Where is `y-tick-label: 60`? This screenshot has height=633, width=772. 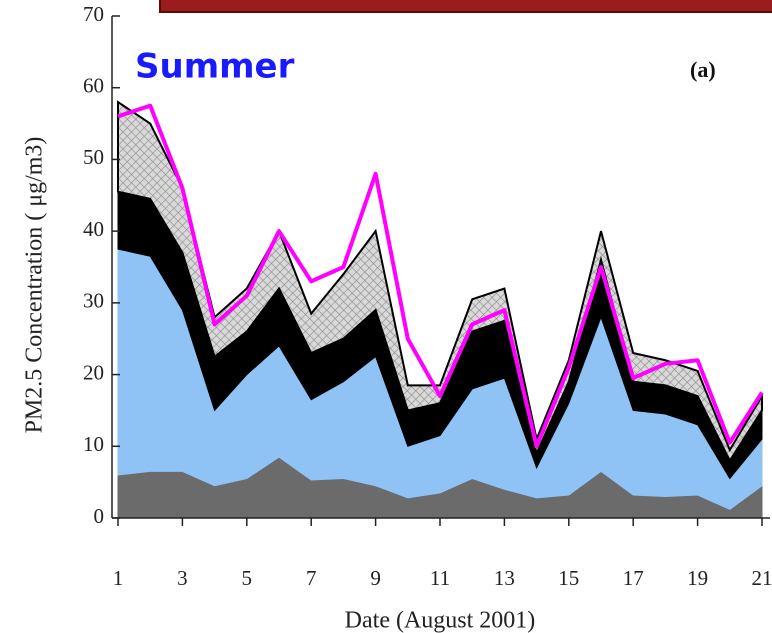
y-tick-label: 60 is located at coordinates (93, 86).